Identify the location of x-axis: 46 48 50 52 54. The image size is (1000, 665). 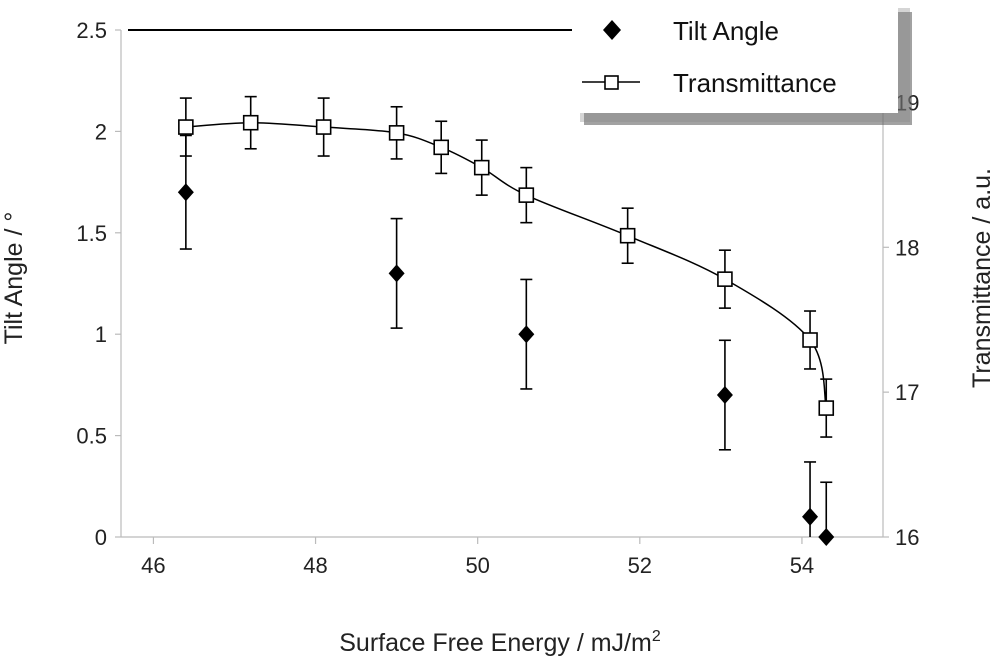
(477, 557).